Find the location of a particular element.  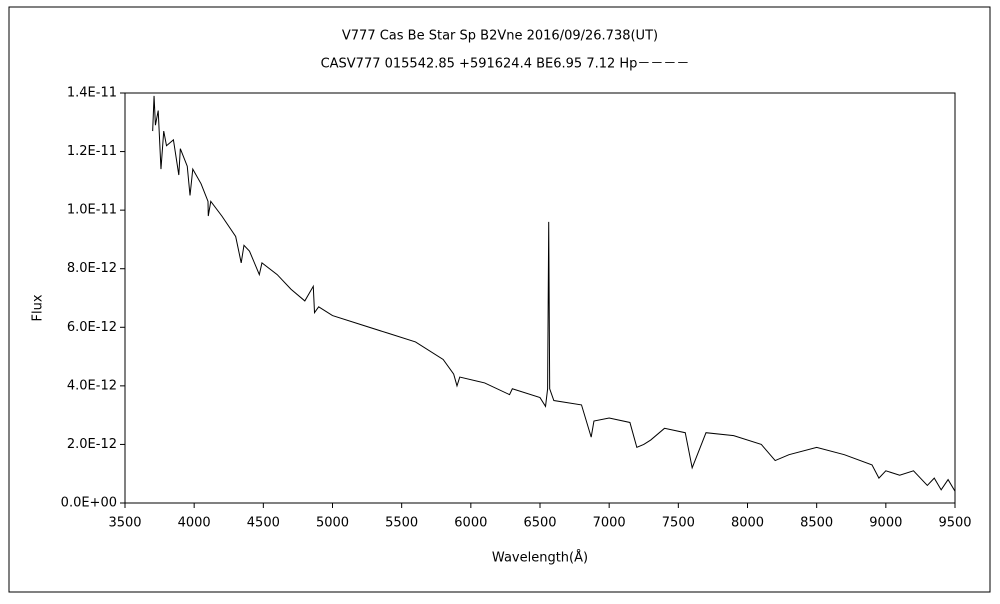

x-tick-label: 5000 is located at coordinates (332, 523).